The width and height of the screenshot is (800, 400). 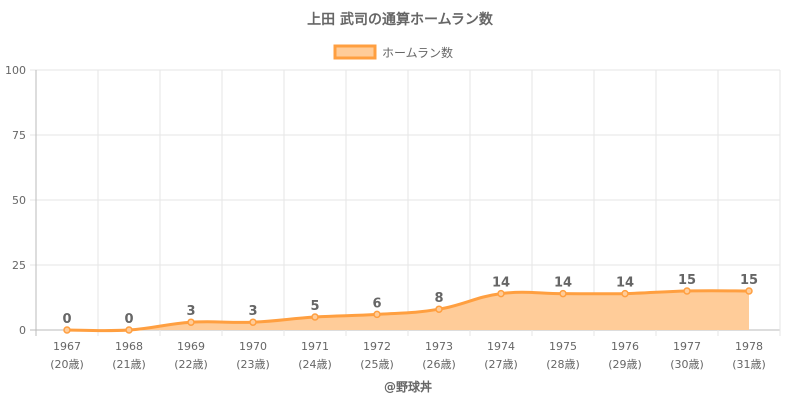 What do you see at coordinates (400, 19) in the screenshot?
I see `chart-title: 上田 武司の通算ホームラン数` at bounding box center [400, 19].